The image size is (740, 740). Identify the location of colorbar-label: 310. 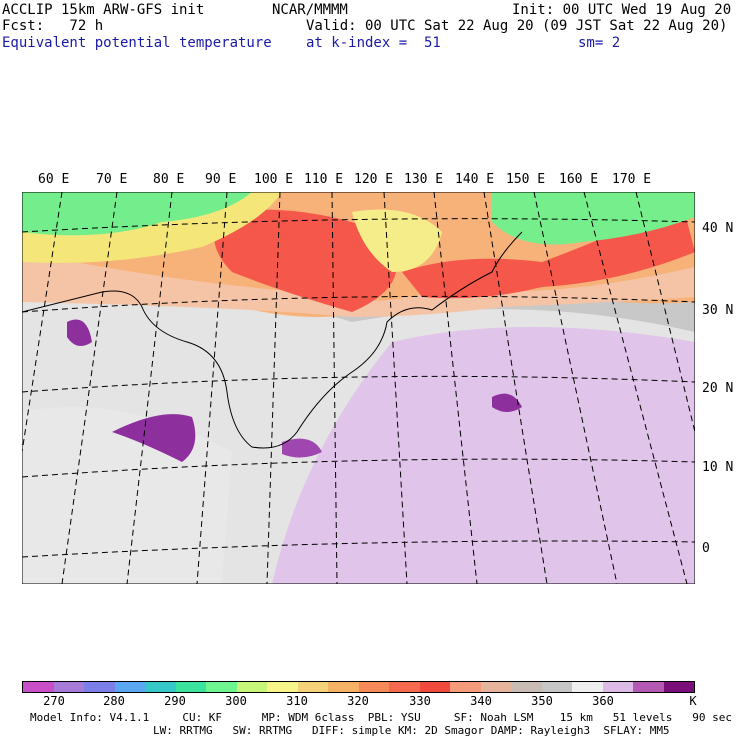
(297, 701).